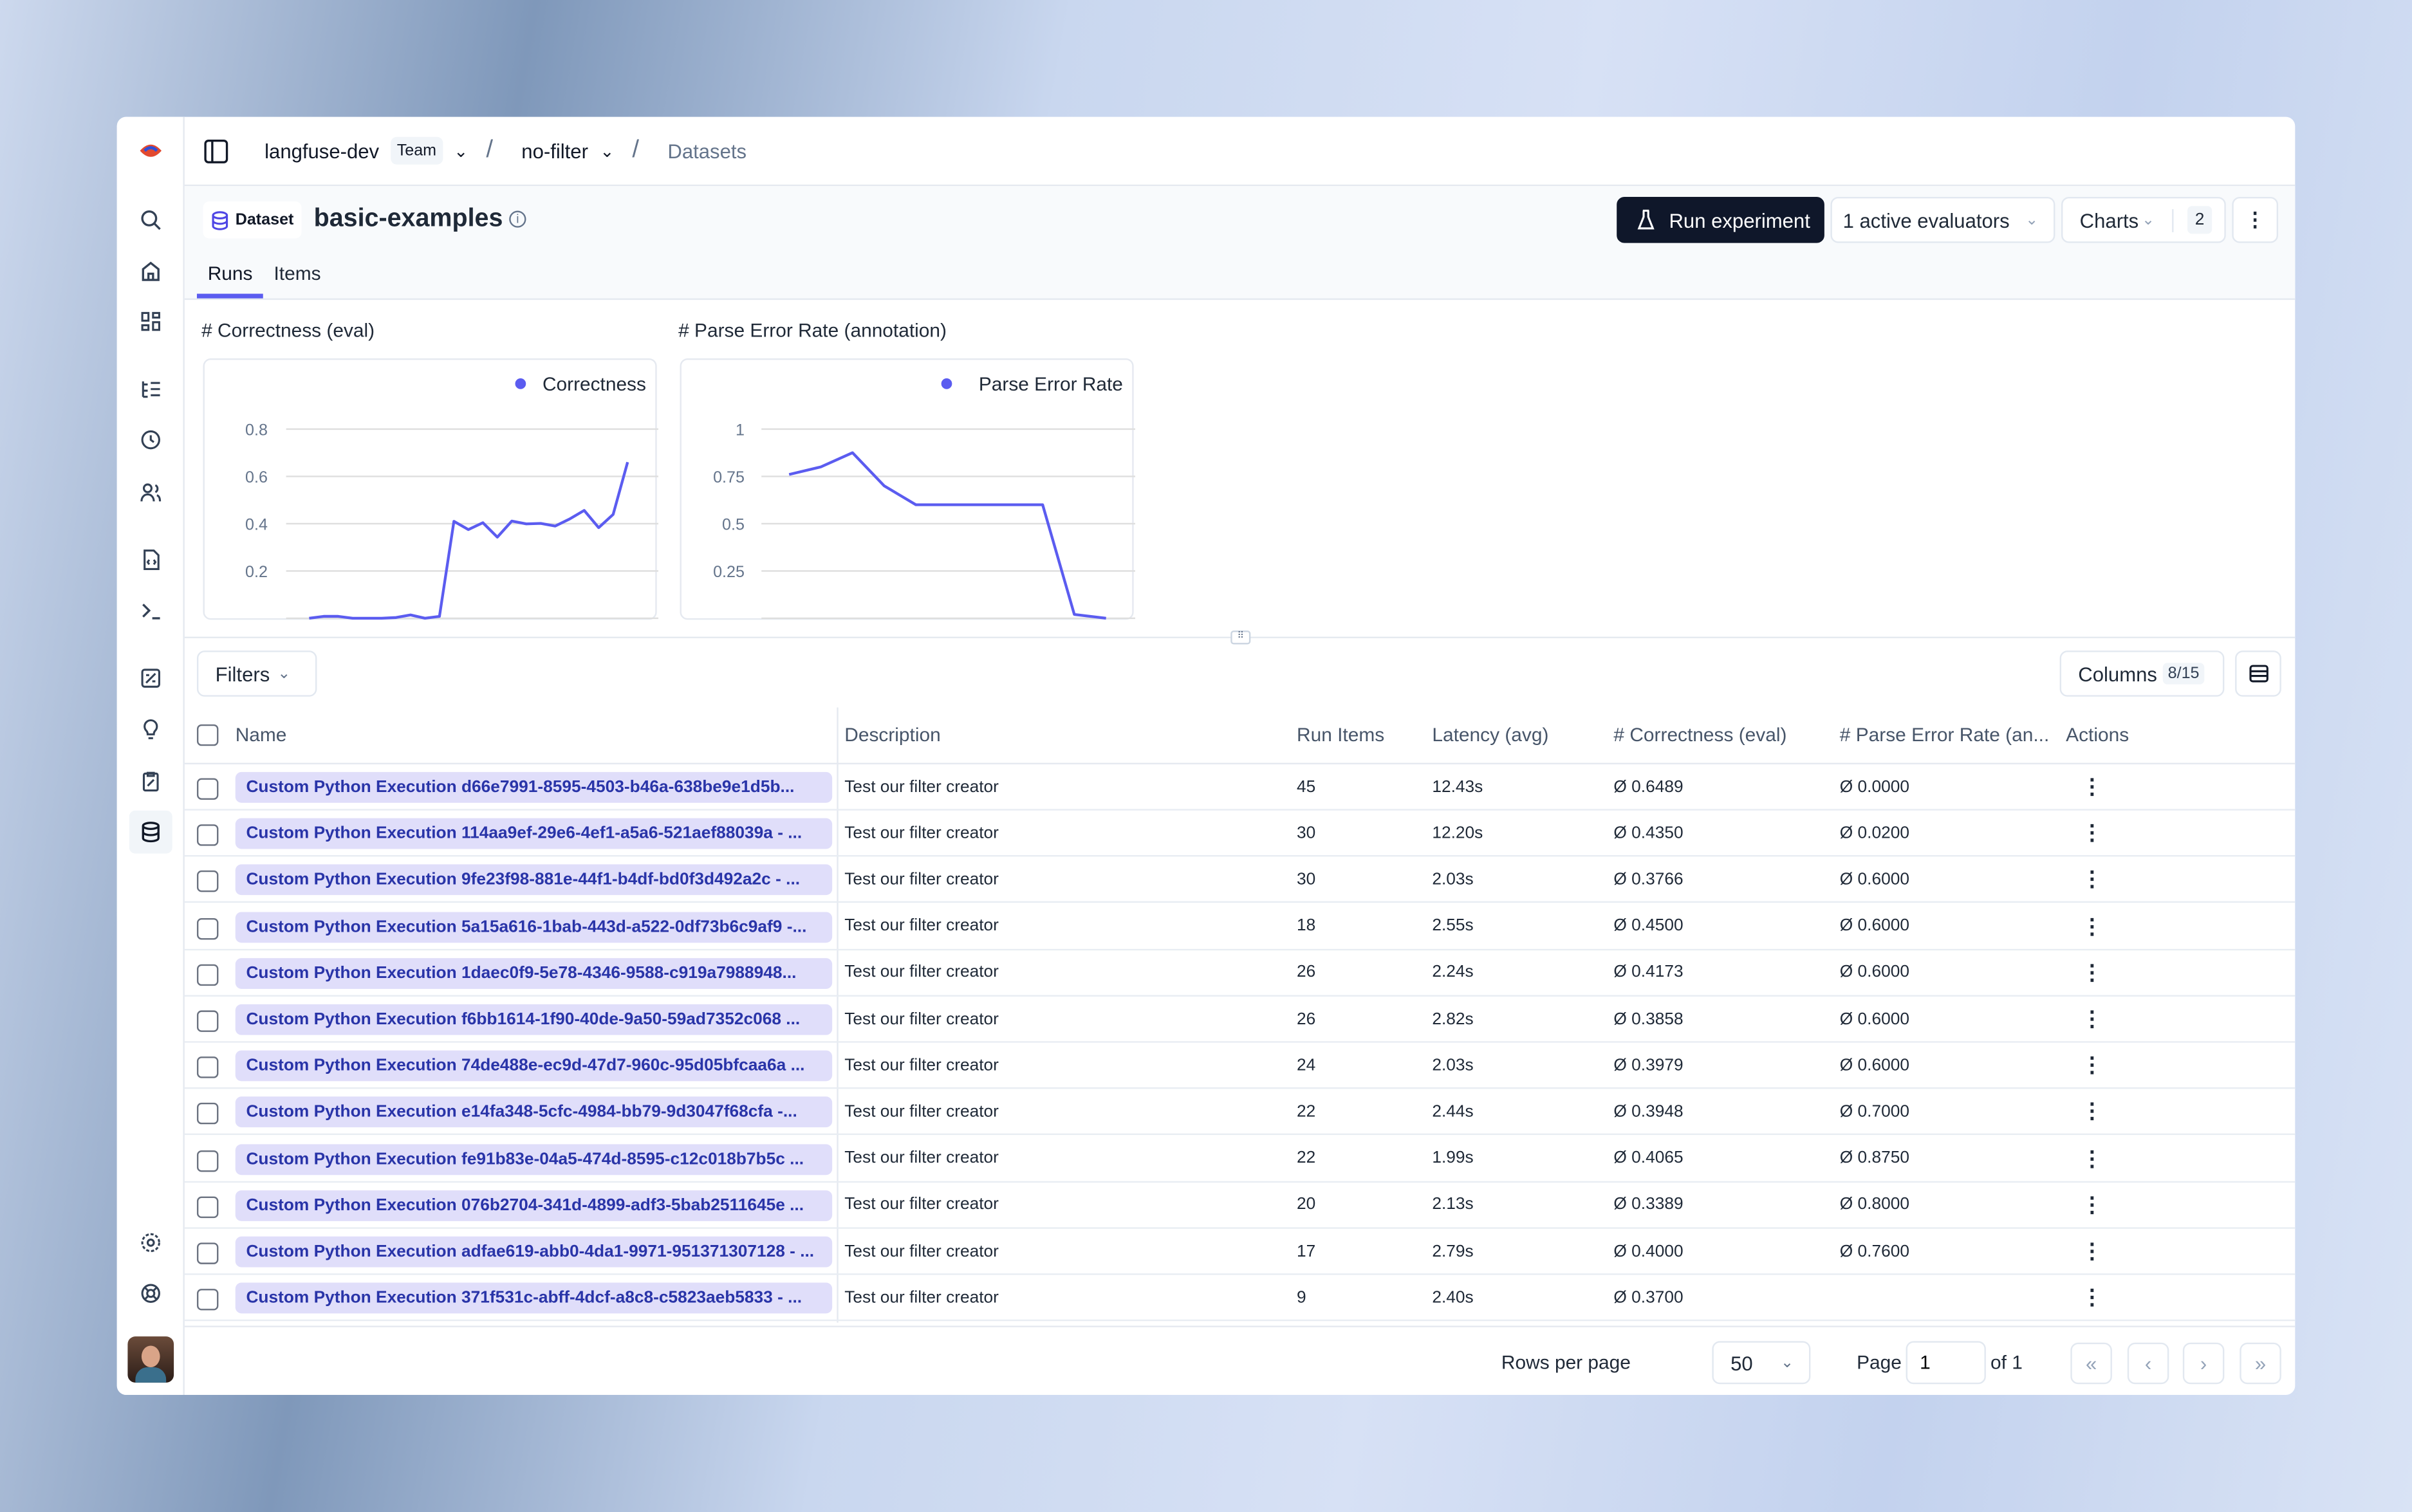 This screenshot has width=2412, height=1512. What do you see at coordinates (2142, 673) in the screenshot?
I see `columns-button: Columns 8/15` at bounding box center [2142, 673].